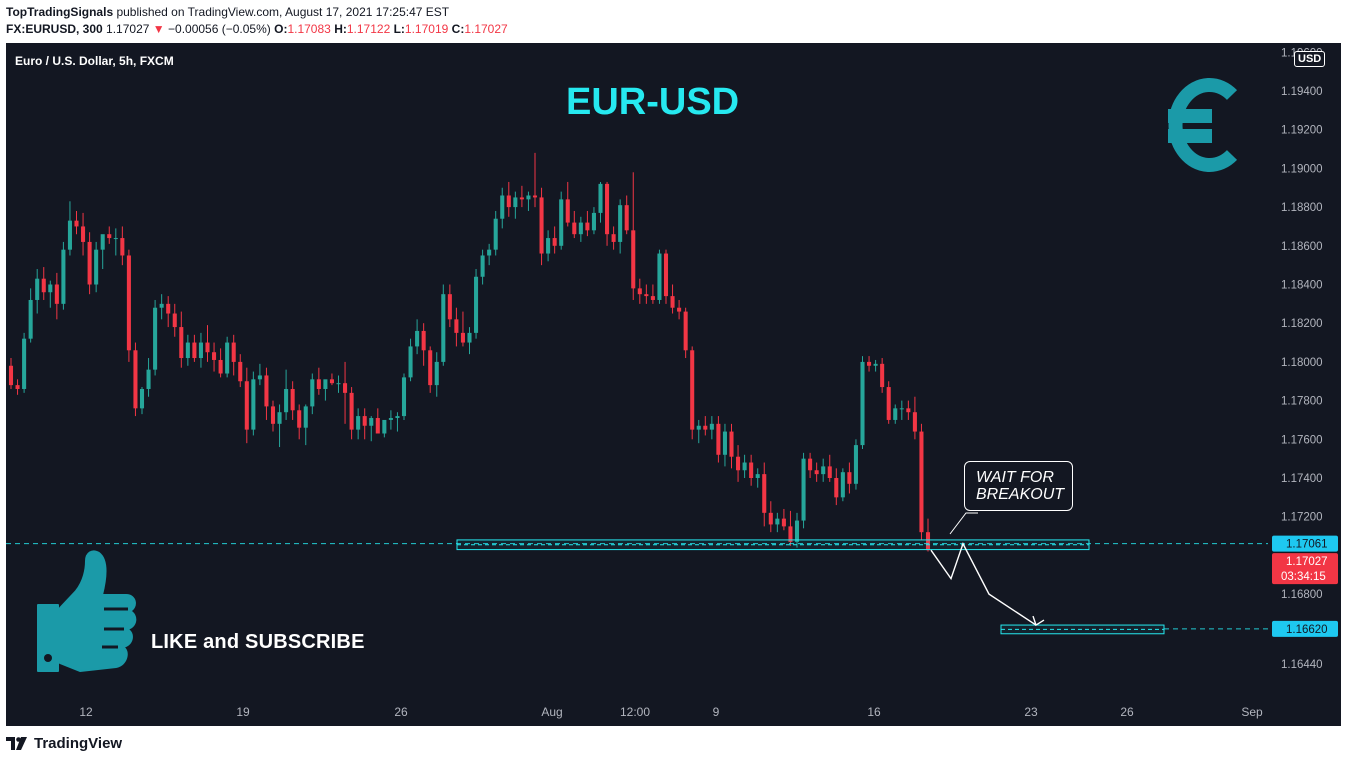 The height and width of the screenshot is (762, 1348). Describe the element at coordinates (1307, 630) in the screenshot. I see `level-label-target: 1.16620` at that location.